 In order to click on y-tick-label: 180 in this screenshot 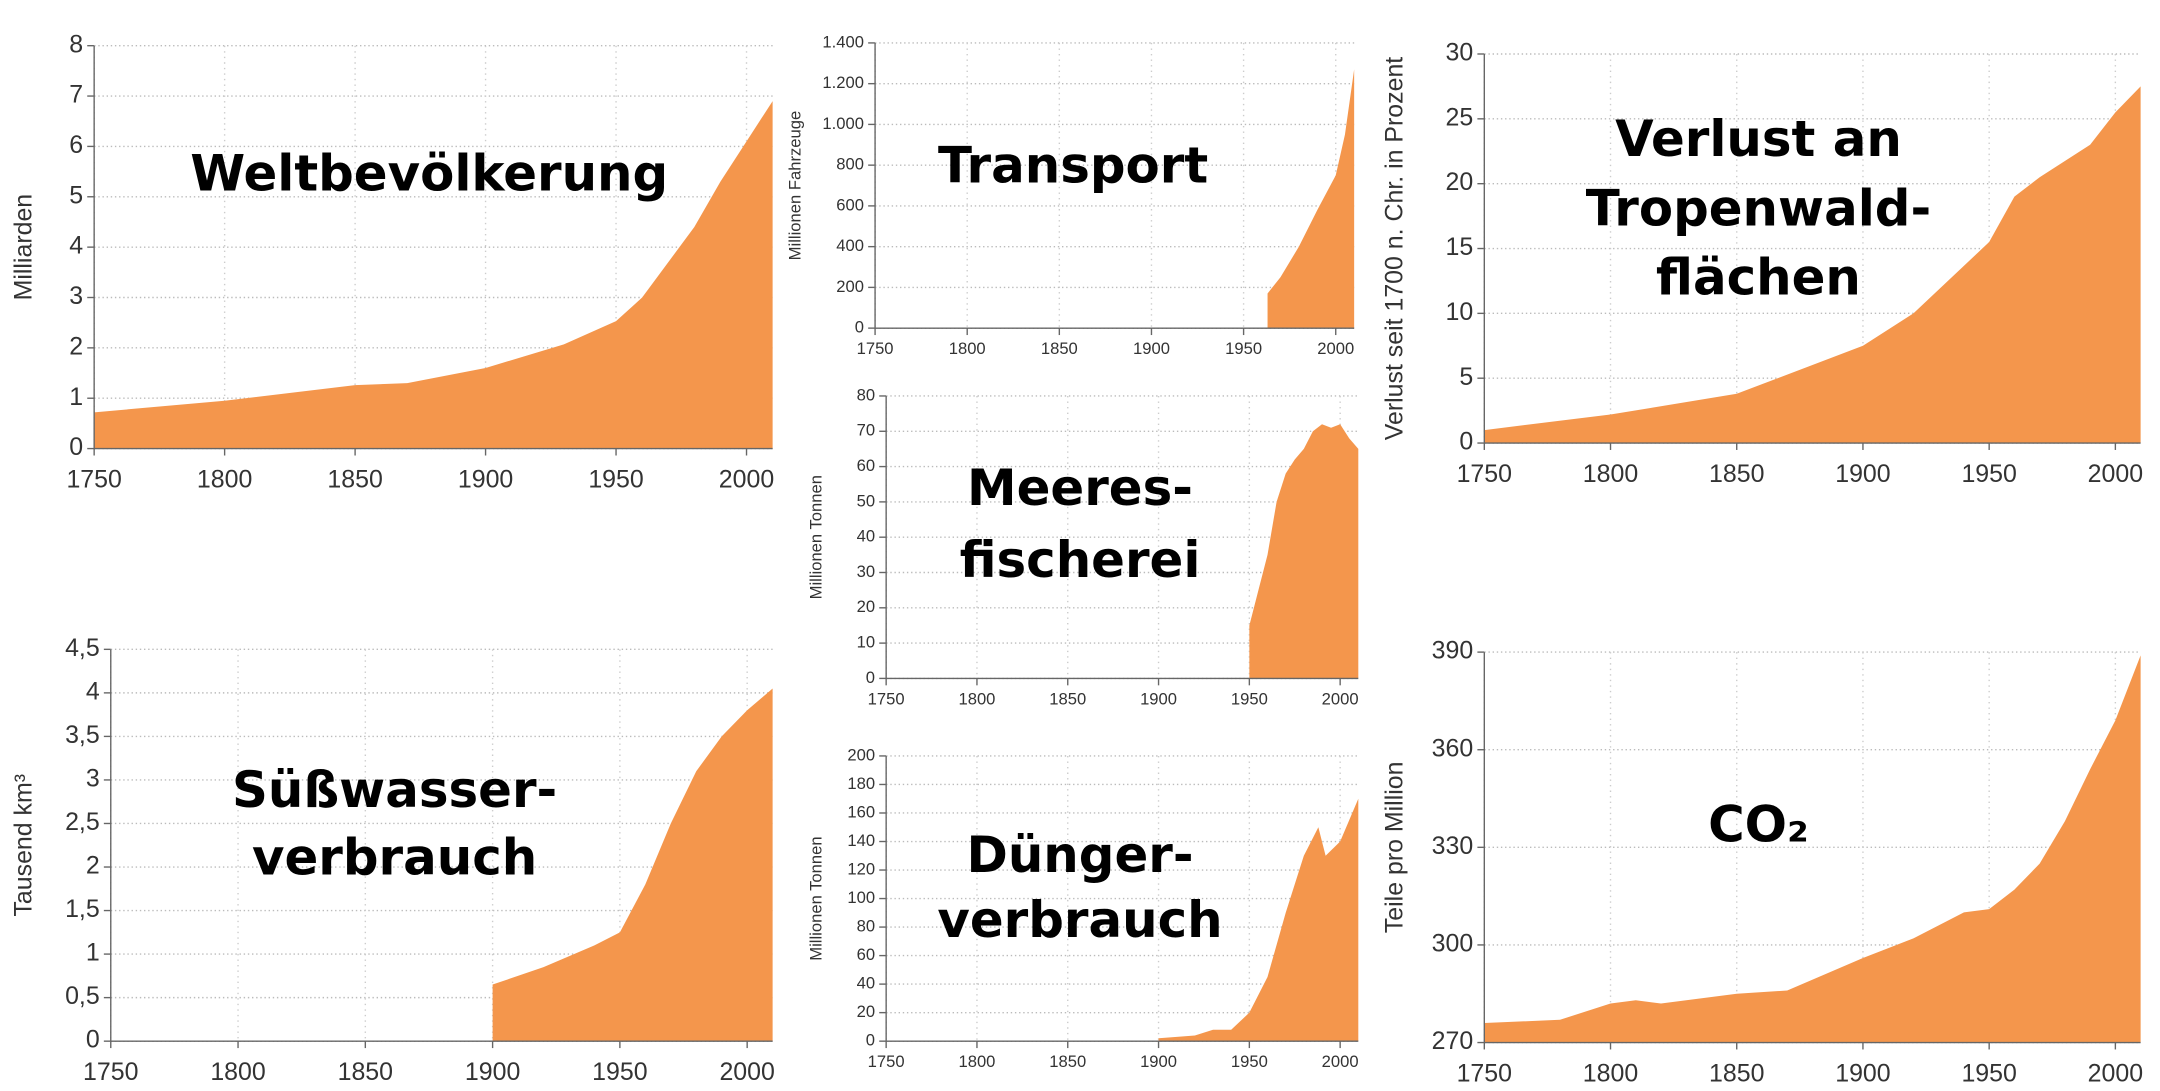, I will do `click(861, 783)`.